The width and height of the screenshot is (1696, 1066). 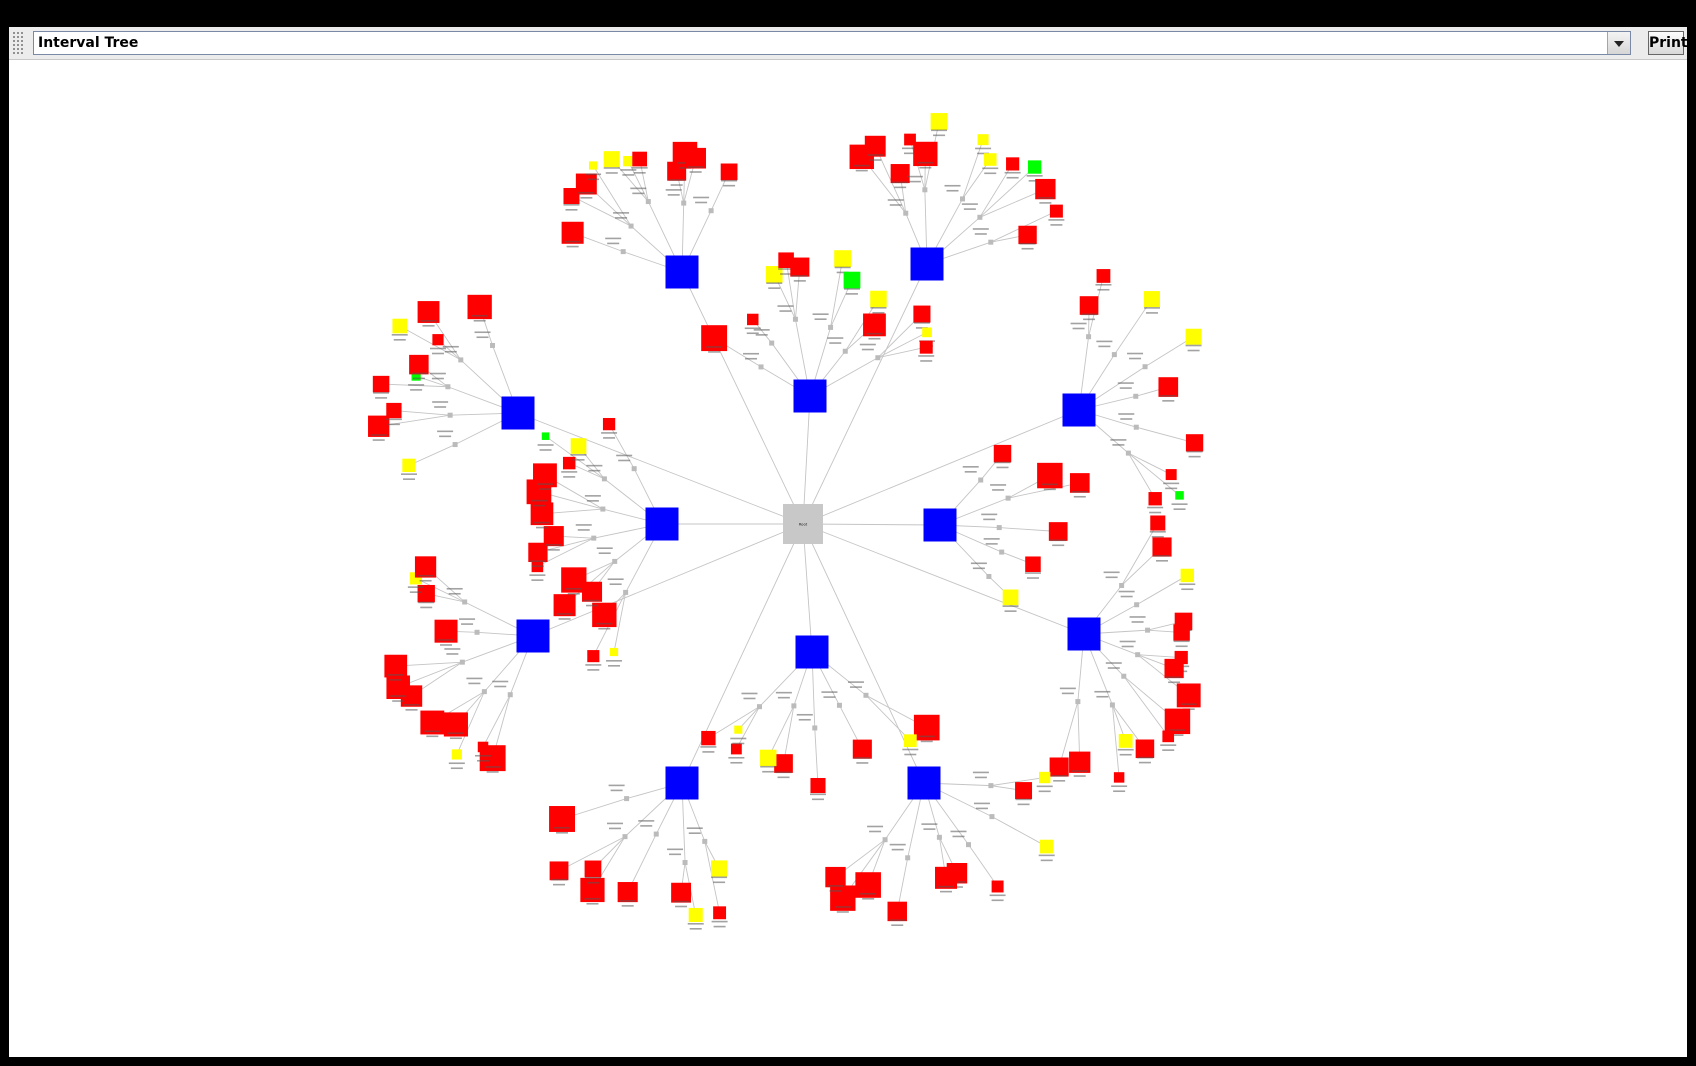 What do you see at coordinates (832, 43) in the screenshot?
I see `tree-type-dropdown: Interval Tree` at bounding box center [832, 43].